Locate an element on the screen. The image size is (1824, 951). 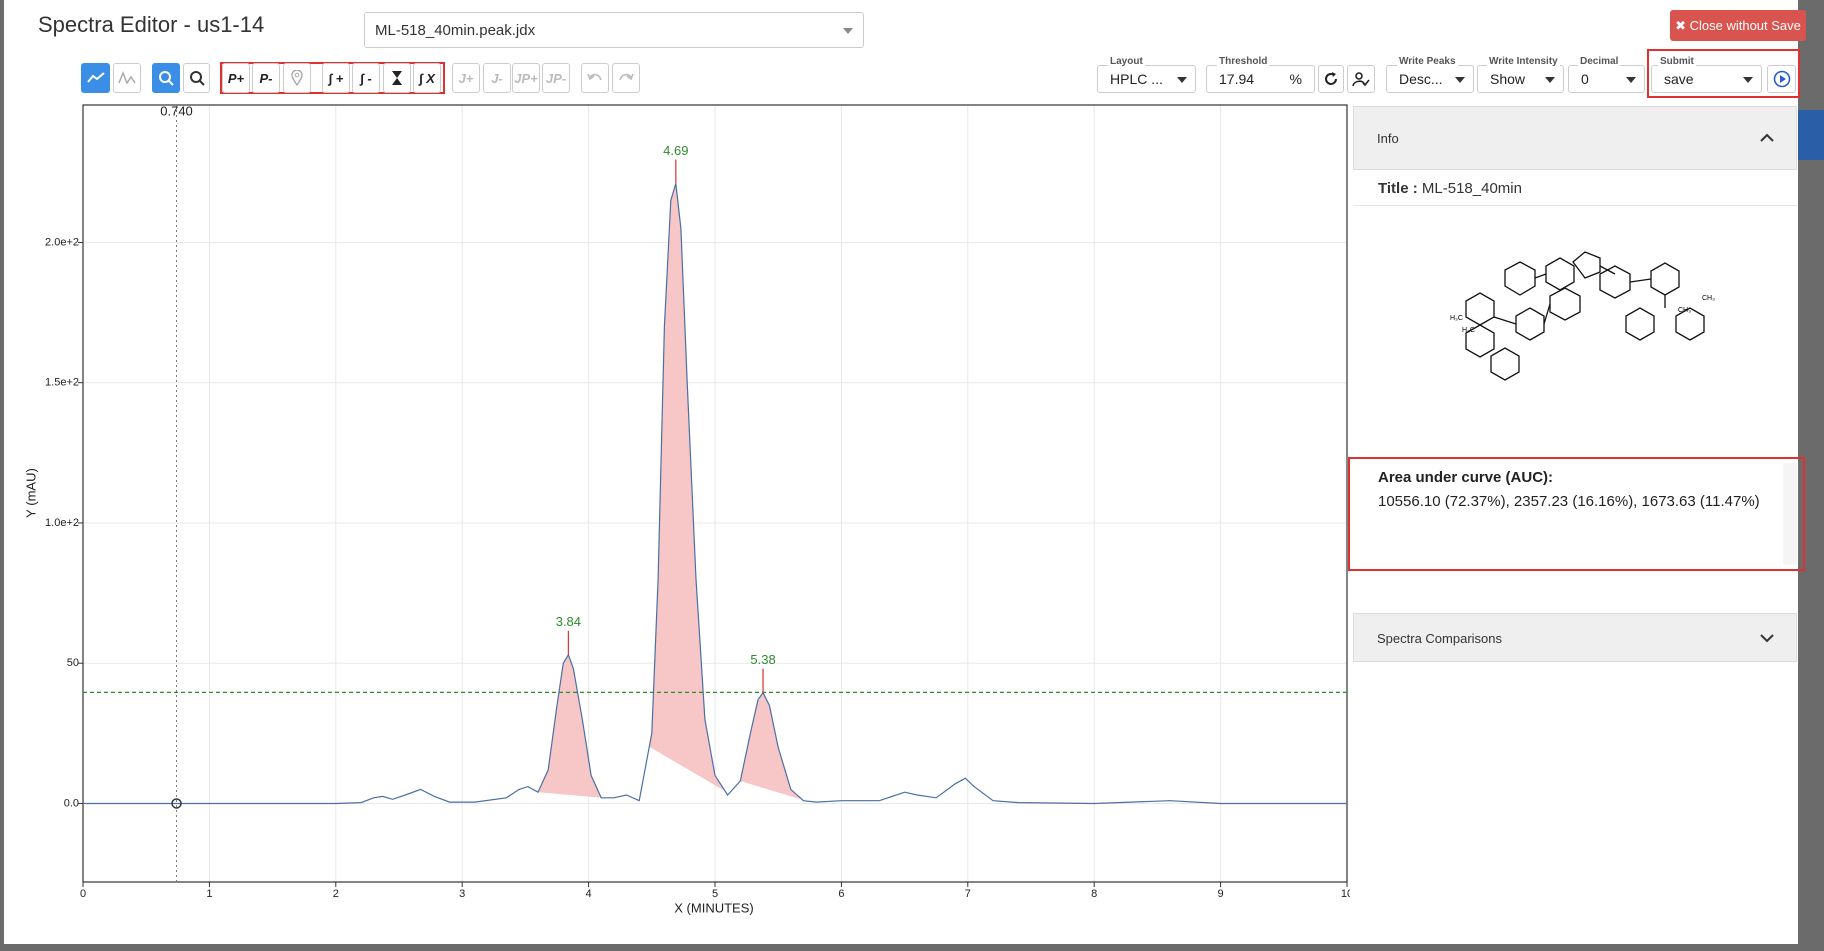
x-tick-label: 4 is located at coordinates (589, 894).